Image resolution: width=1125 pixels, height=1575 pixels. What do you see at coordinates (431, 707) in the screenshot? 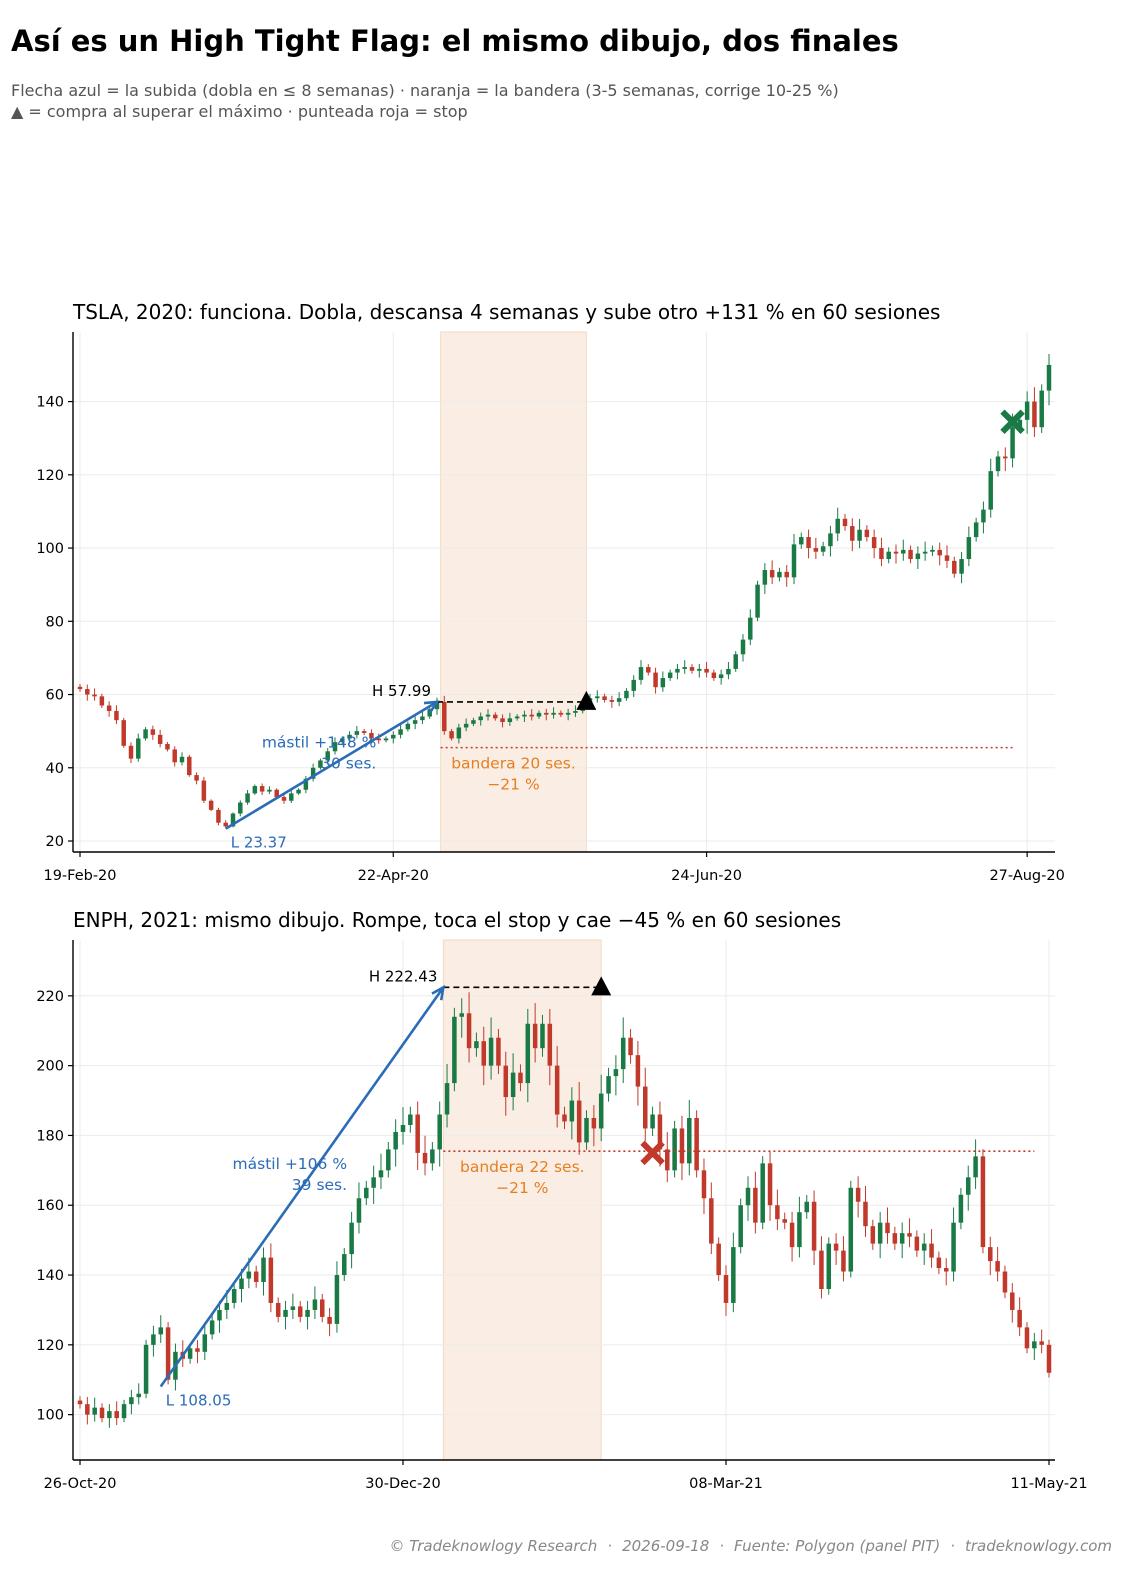
I see `tsla-mast-arrowhead` at bounding box center [431, 707].